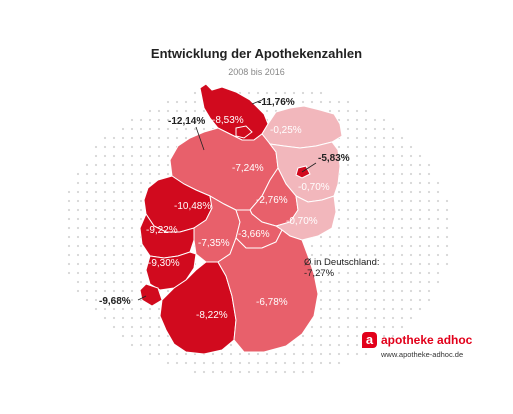  I want to click on brand-block: a apotheke adhoc www.apotheke-adhoc.de, so click(427, 347).